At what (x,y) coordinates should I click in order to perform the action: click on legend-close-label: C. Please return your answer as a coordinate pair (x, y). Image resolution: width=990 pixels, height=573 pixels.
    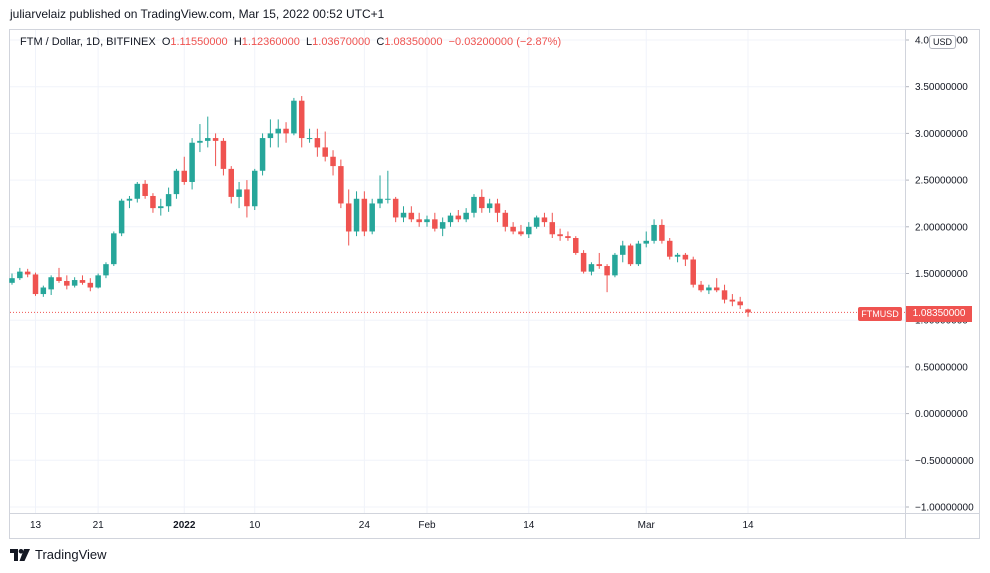
    Looking at the image, I should click on (380, 42).